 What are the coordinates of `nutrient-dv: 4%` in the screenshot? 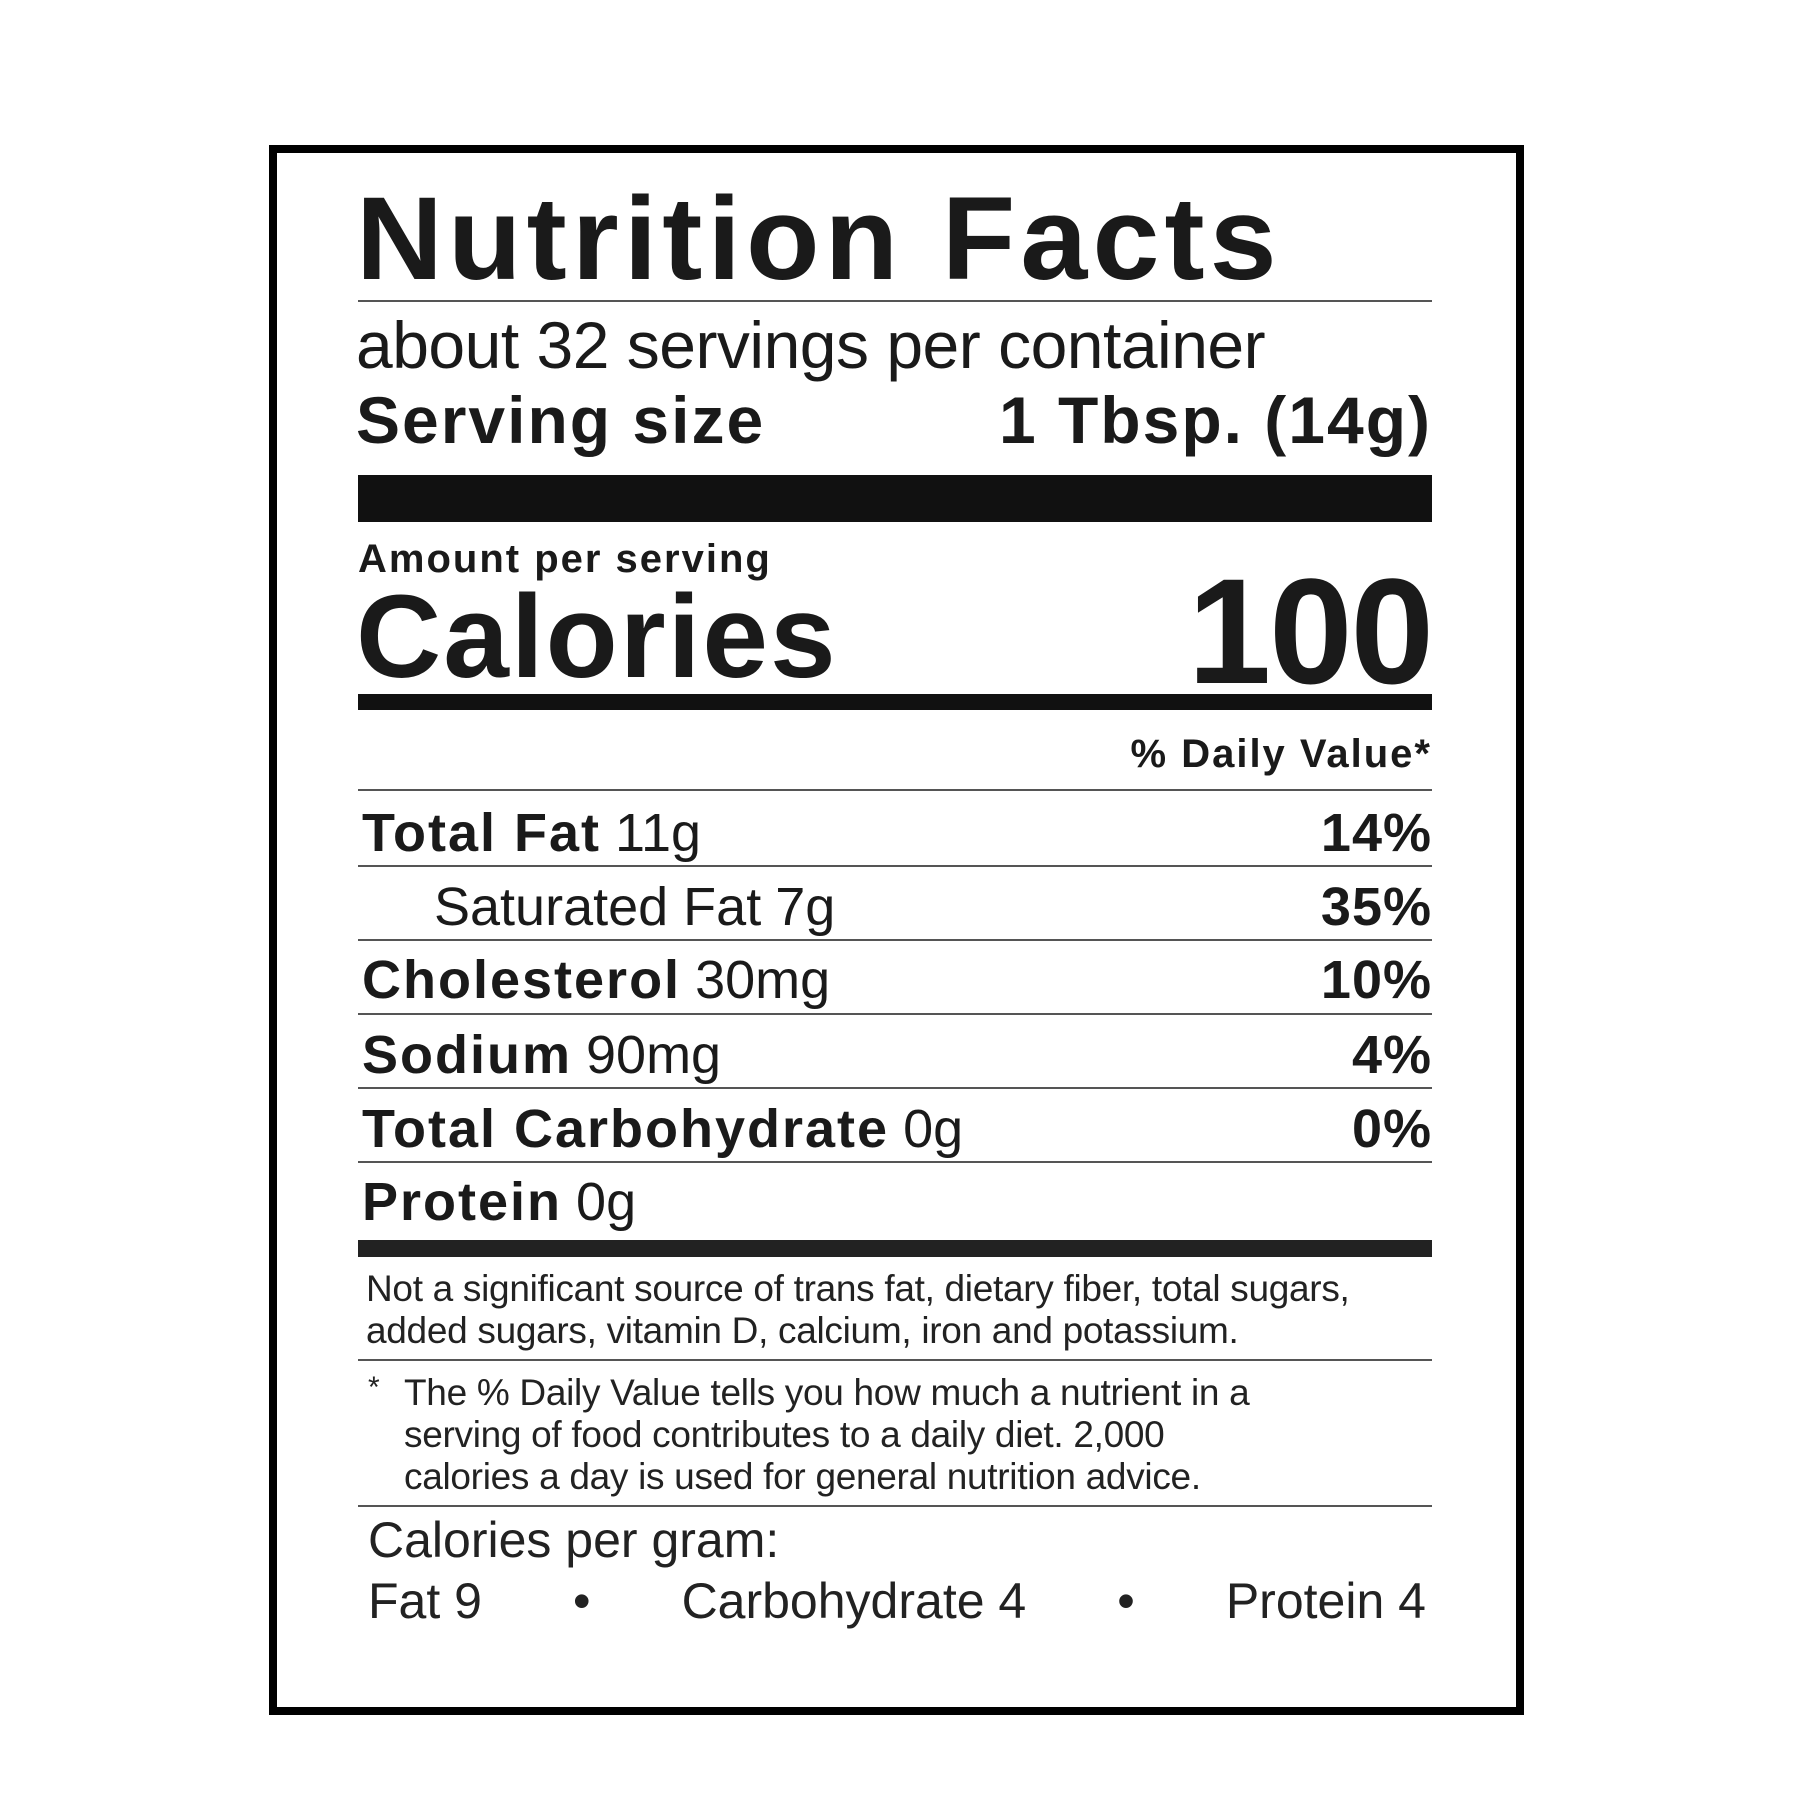 It's located at (1391, 1055).